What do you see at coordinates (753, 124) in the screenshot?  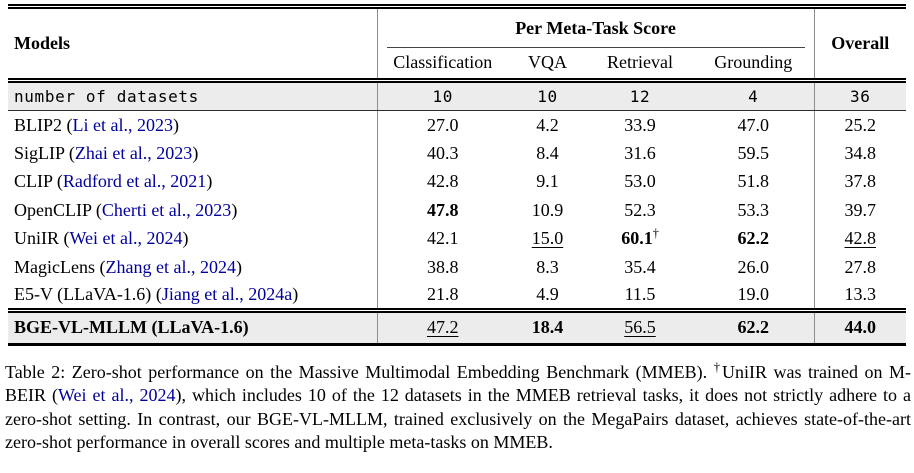 I see `score-cell: 47.0` at bounding box center [753, 124].